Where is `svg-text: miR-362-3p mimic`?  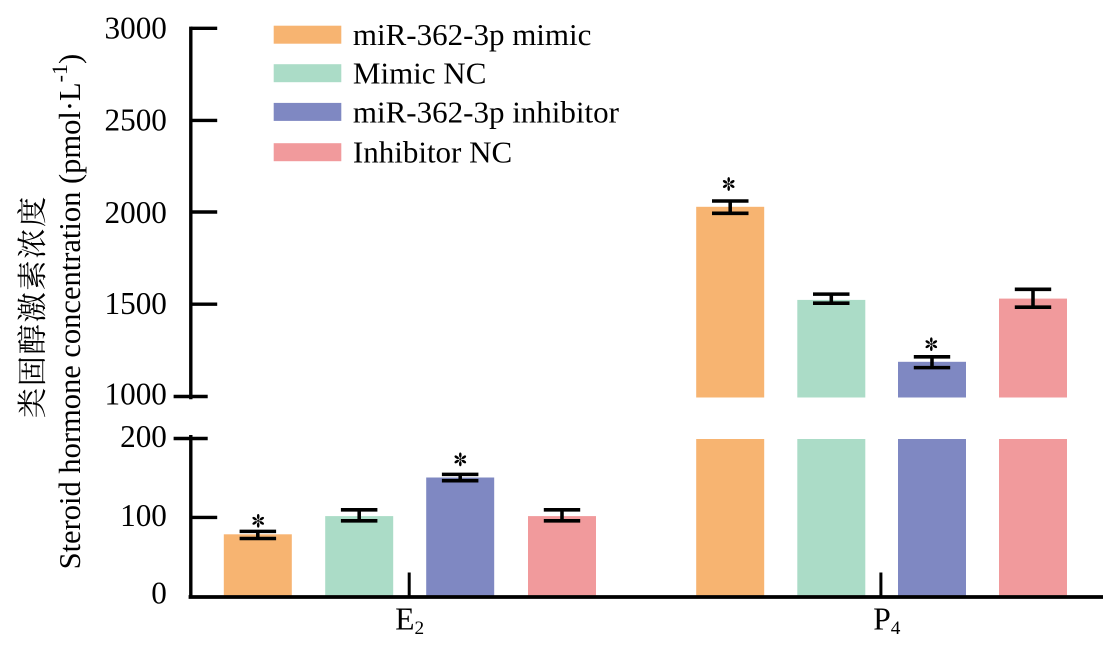 svg-text: miR-362-3p mimic is located at coordinates (472, 34).